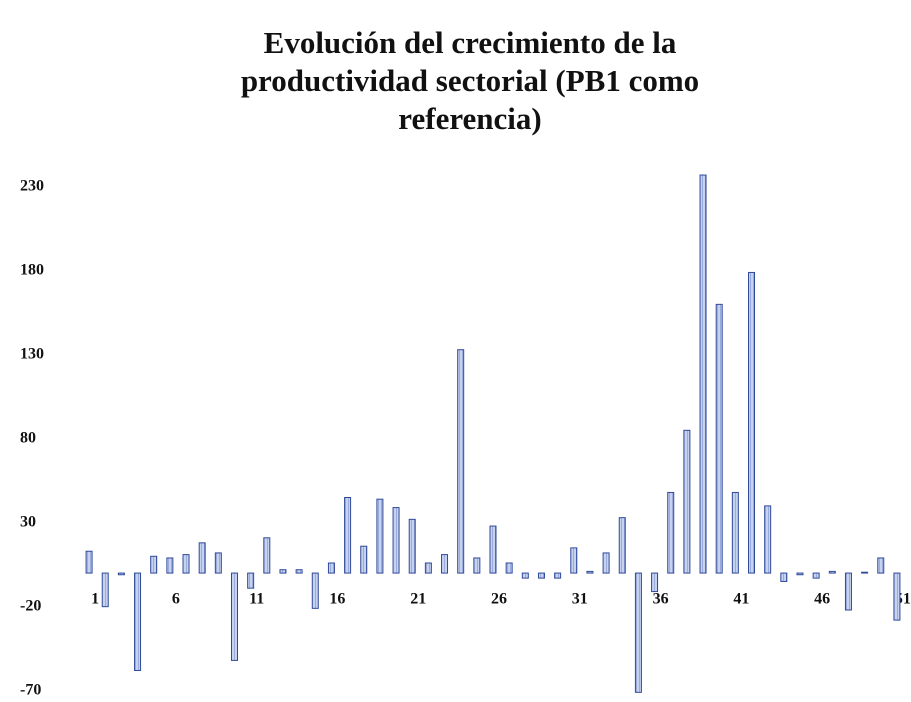  Describe the element at coordinates (741, 599) in the screenshot. I see `x-tick-label: 41` at that location.